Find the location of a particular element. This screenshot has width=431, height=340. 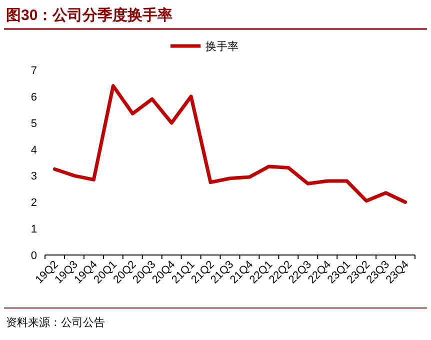

y-tick-label: 4 is located at coordinates (33, 150).